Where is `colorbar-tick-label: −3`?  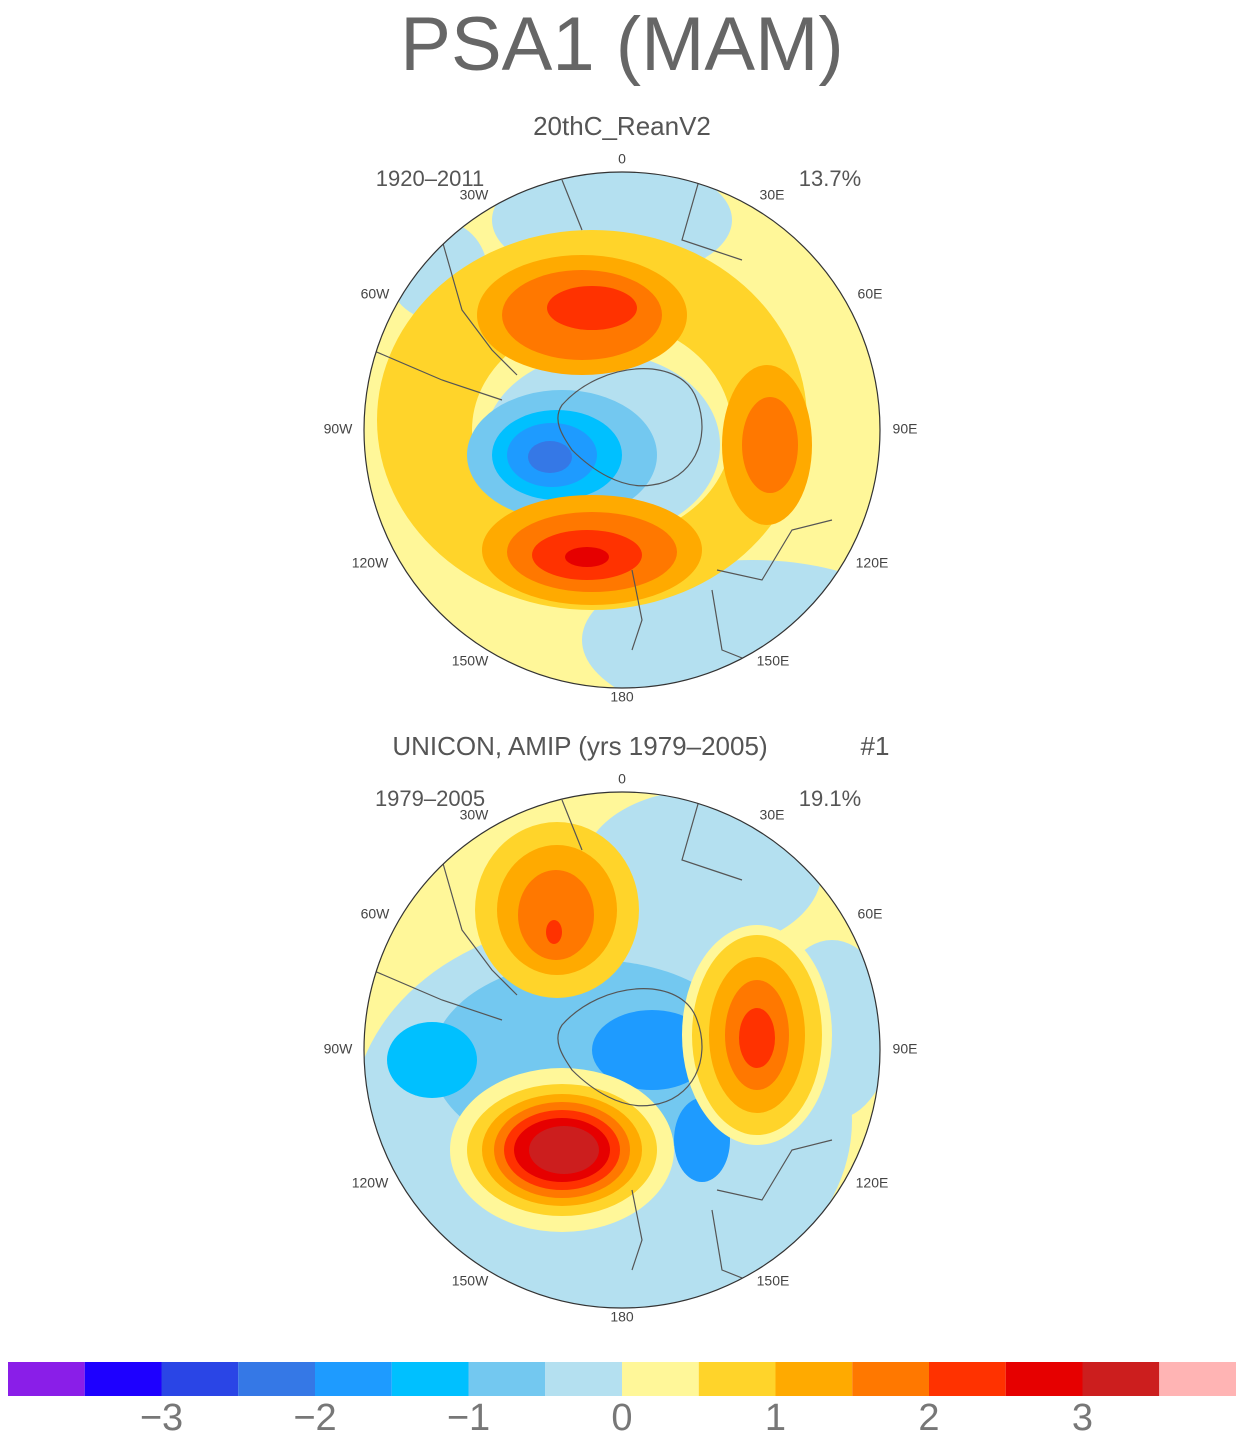 colorbar-tick-label: −3 is located at coordinates (161, 1418).